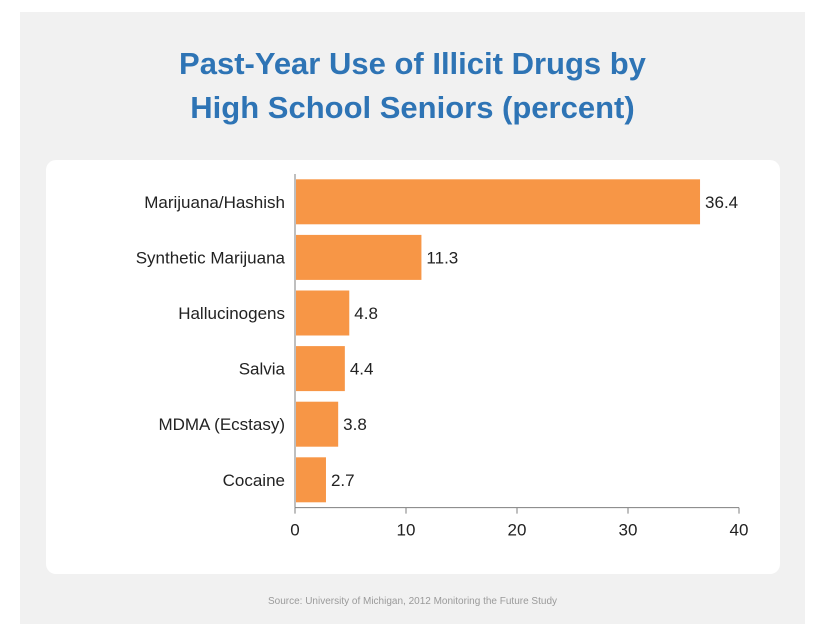 The image size is (820, 635). Describe the element at coordinates (343, 480) in the screenshot. I see `data-label: 2.7` at that location.